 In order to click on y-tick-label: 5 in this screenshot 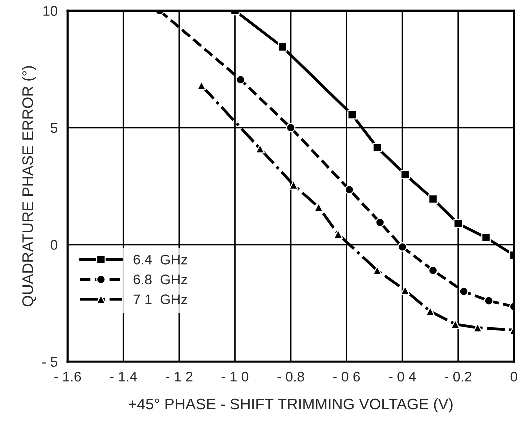, I will do `click(54, 128)`.